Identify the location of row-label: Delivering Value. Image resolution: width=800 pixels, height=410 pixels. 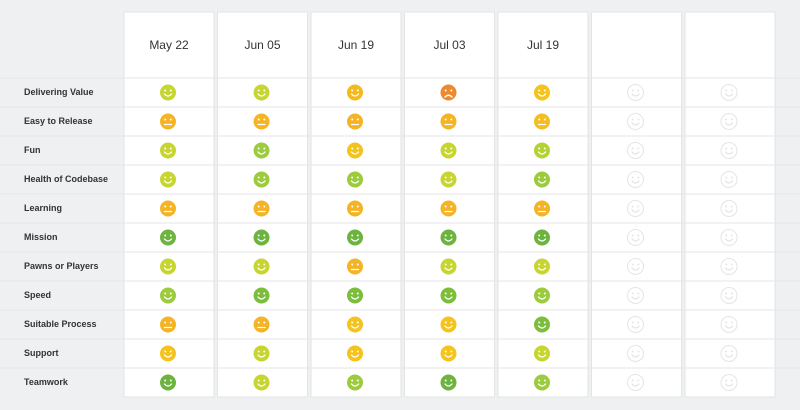
(59, 92).